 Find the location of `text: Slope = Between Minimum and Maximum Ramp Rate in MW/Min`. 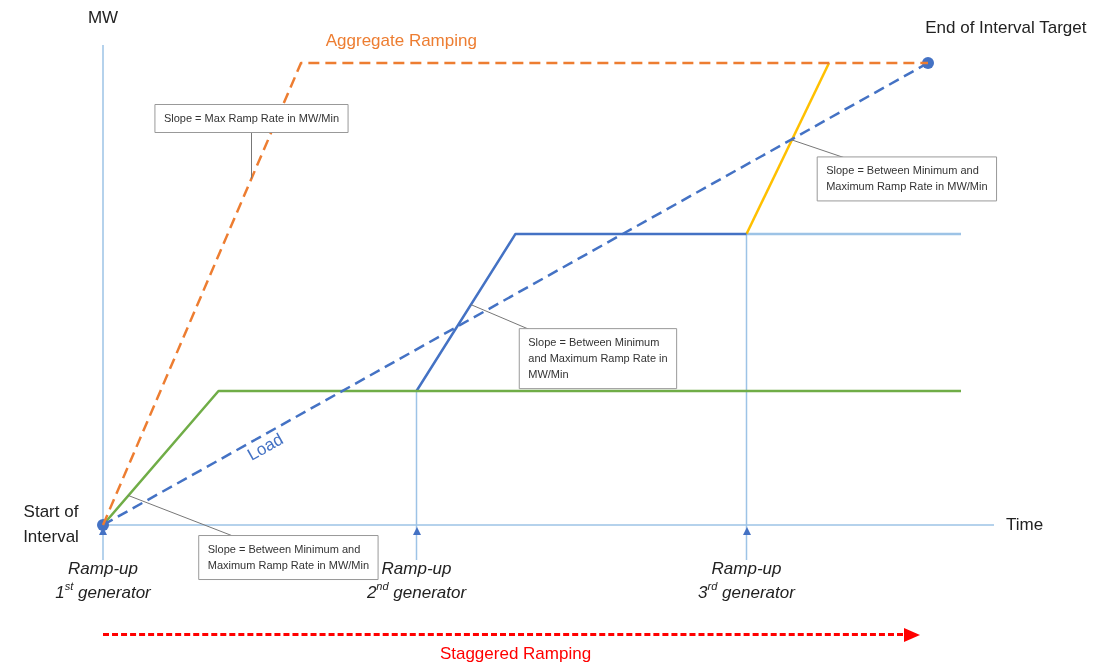

text: Slope = Between Minimum and Maximum Ramp Rate in MW/Min is located at coordinates (288, 556).